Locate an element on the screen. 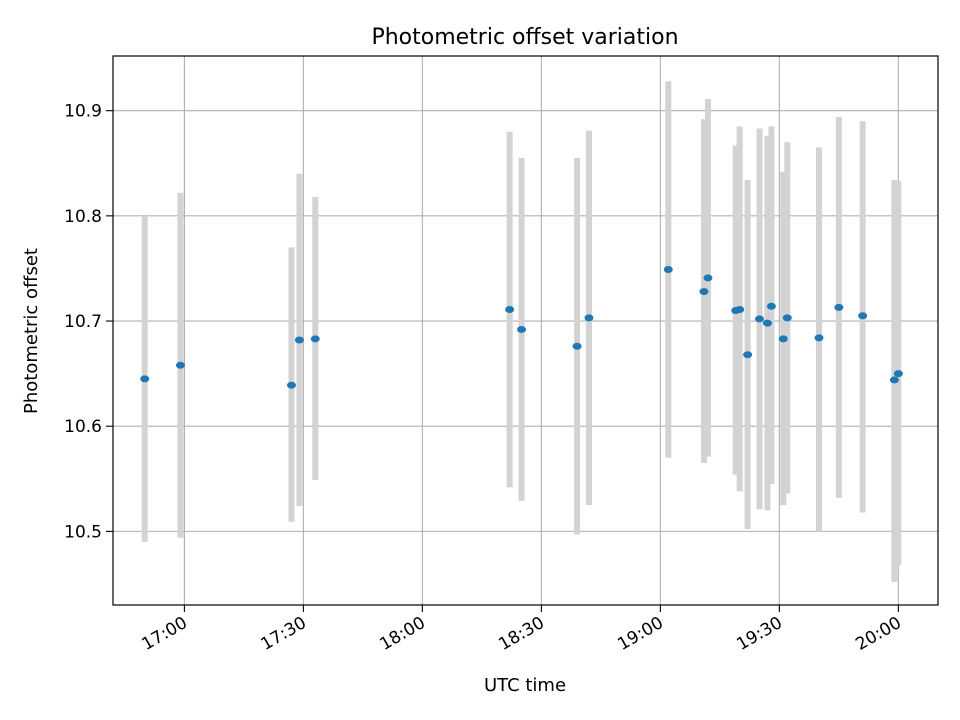 The width and height of the screenshot is (960, 720). y-tick-label: 10.6 is located at coordinates (83, 427).